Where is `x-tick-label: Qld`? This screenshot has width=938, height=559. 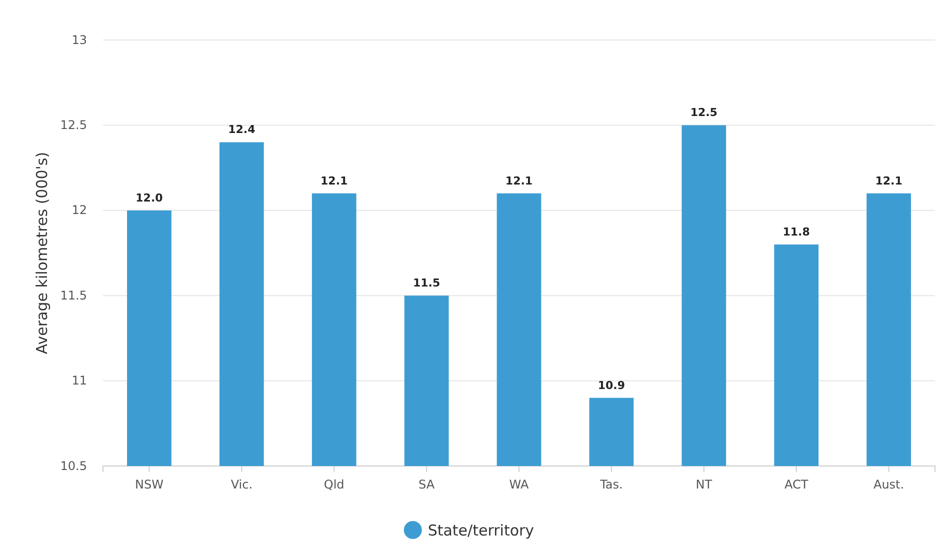 x-tick-label: Qld is located at coordinates (334, 485).